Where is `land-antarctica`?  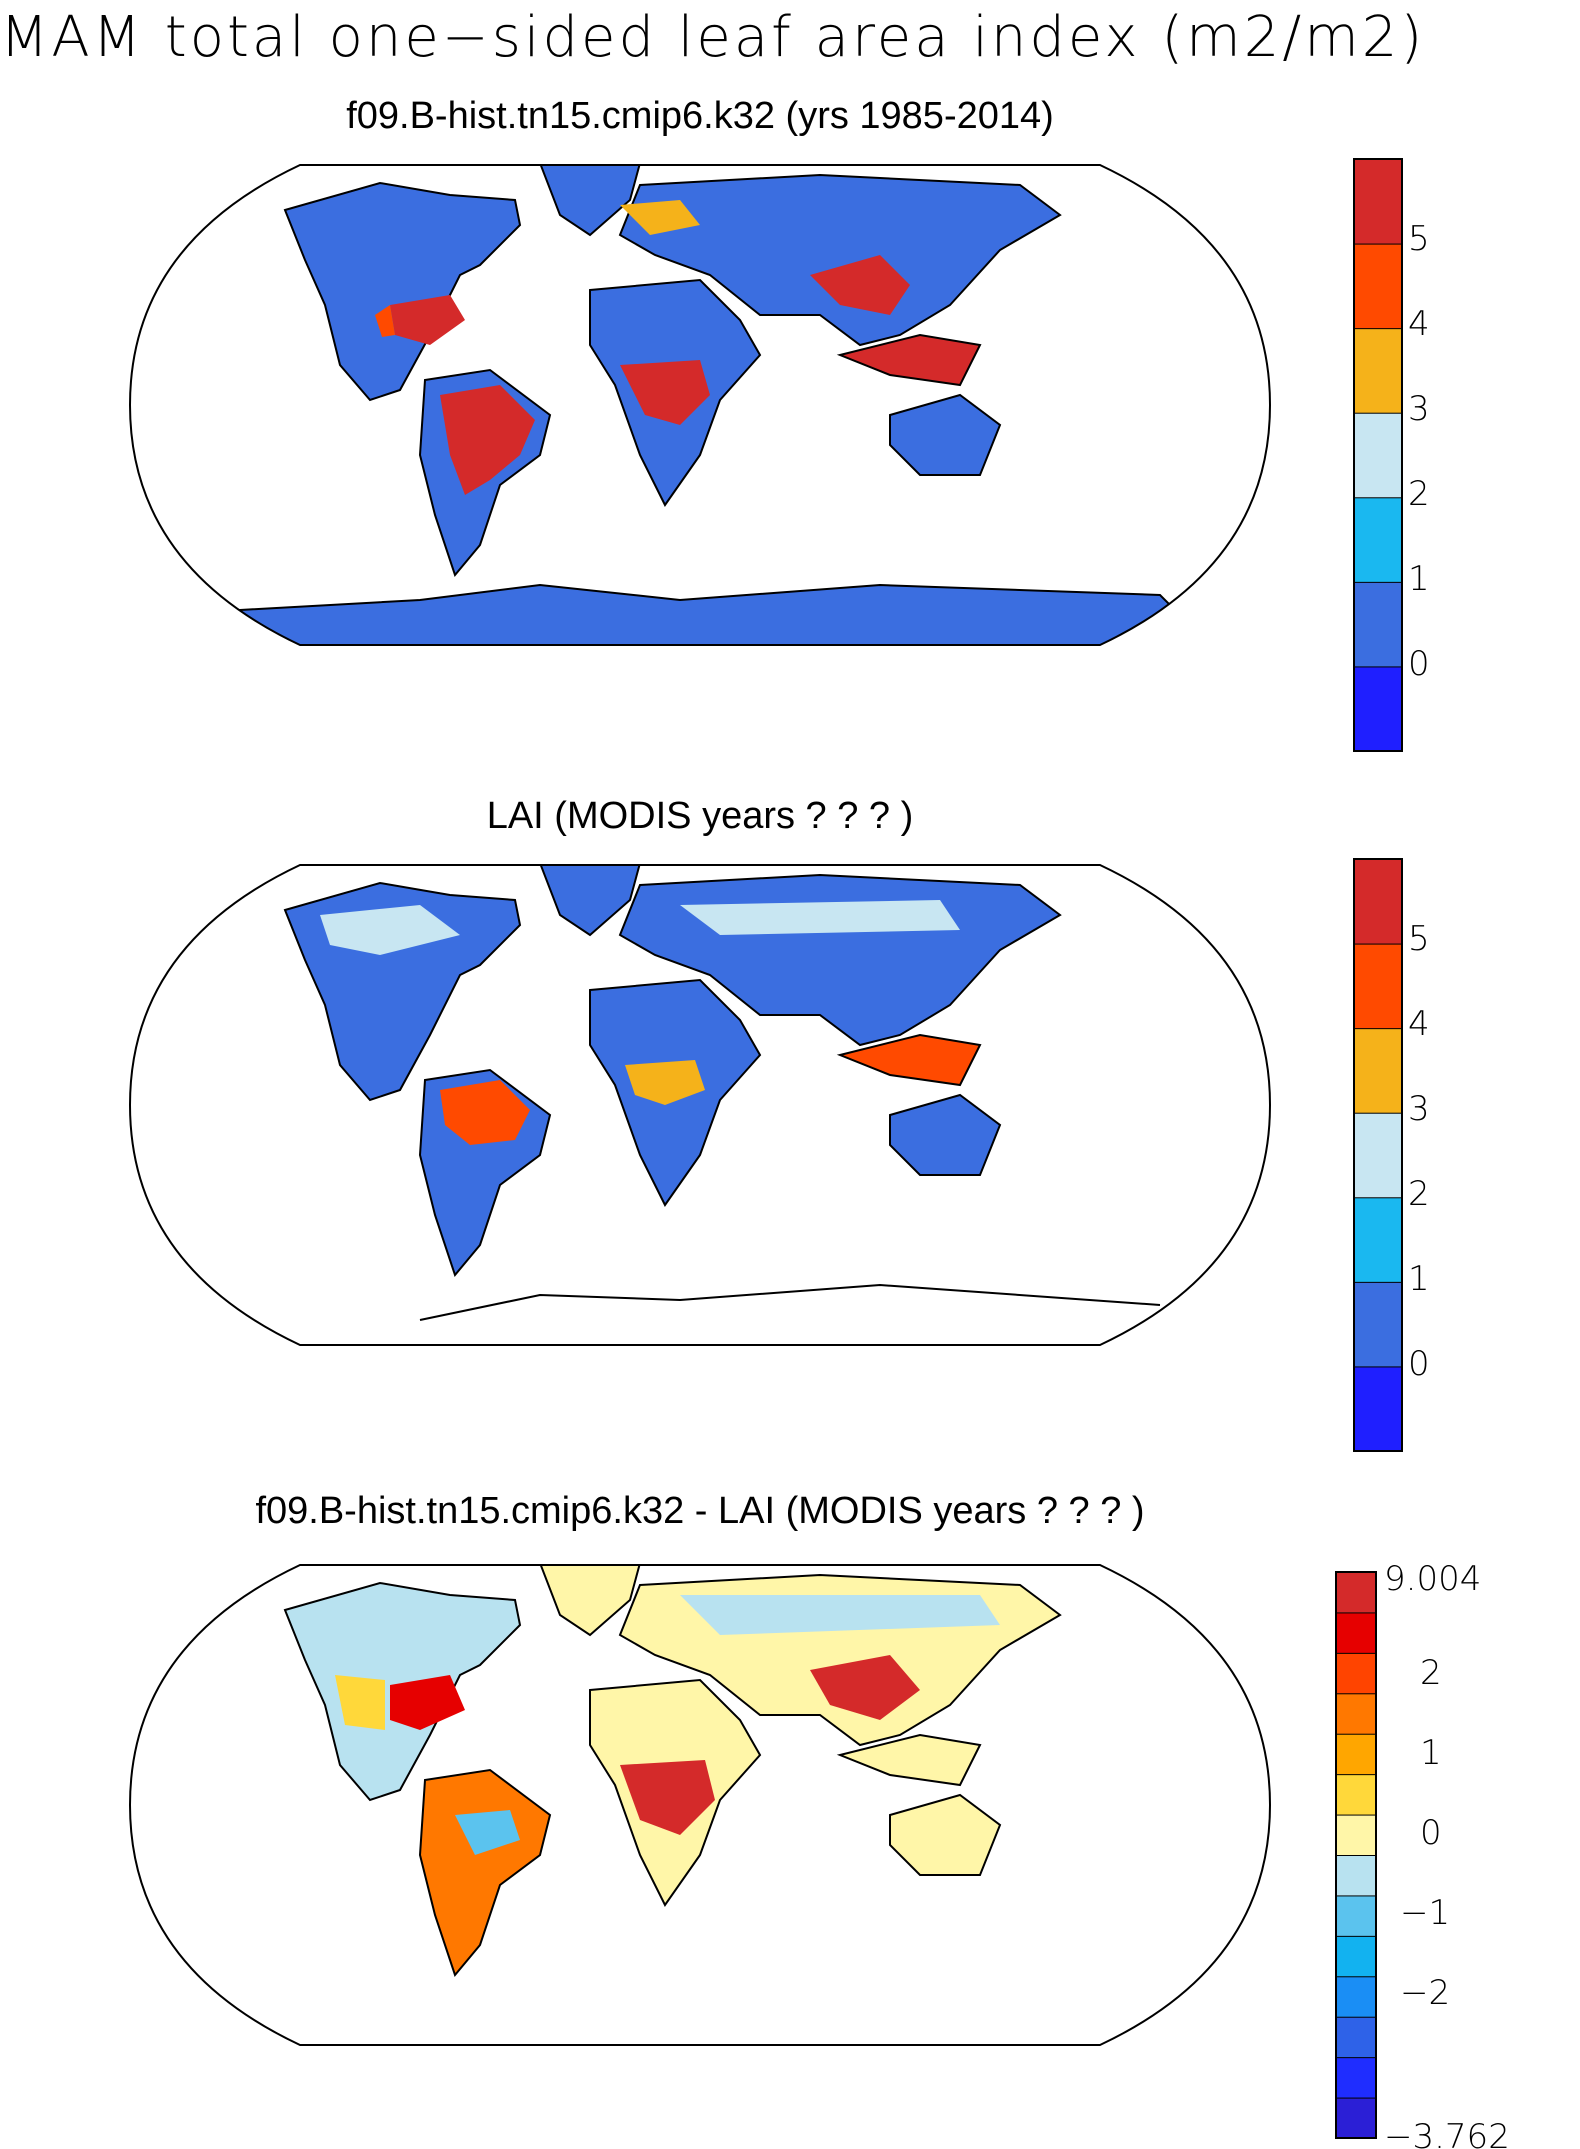
land-antarctica is located at coordinates (700, 614).